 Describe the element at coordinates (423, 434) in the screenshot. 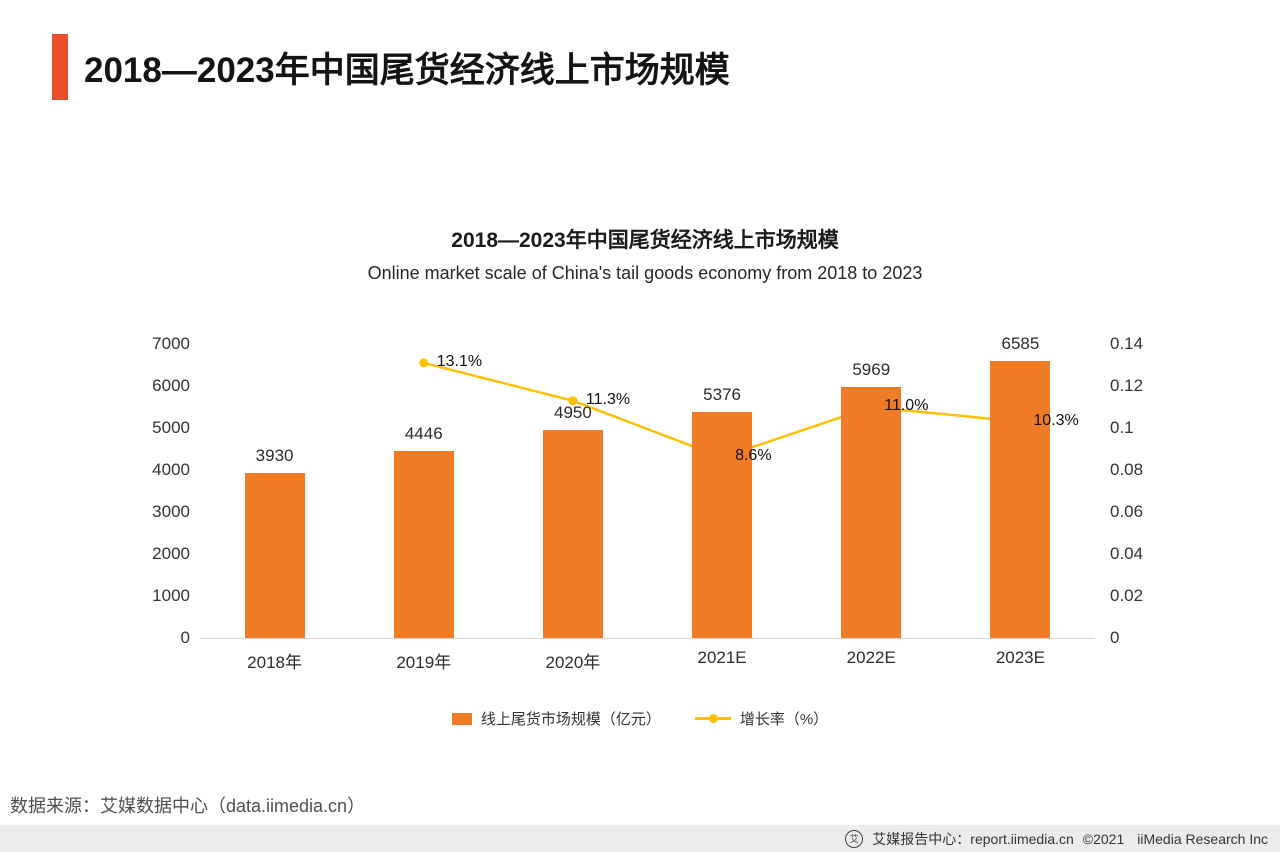

I see `bar-value-label: 4446` at that location.